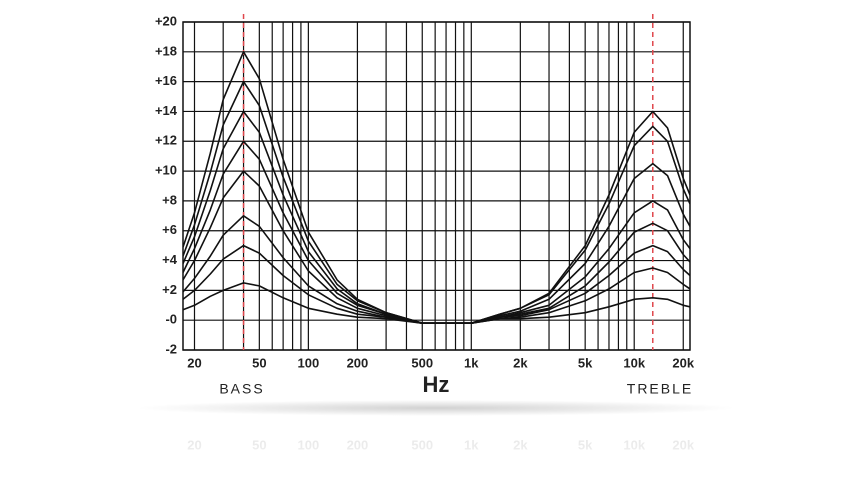 This screenshot has height=500, width=866. Describe the element at coordinates (171, 348) in the screenshot. I see `y-tick-label: -2` at that location.